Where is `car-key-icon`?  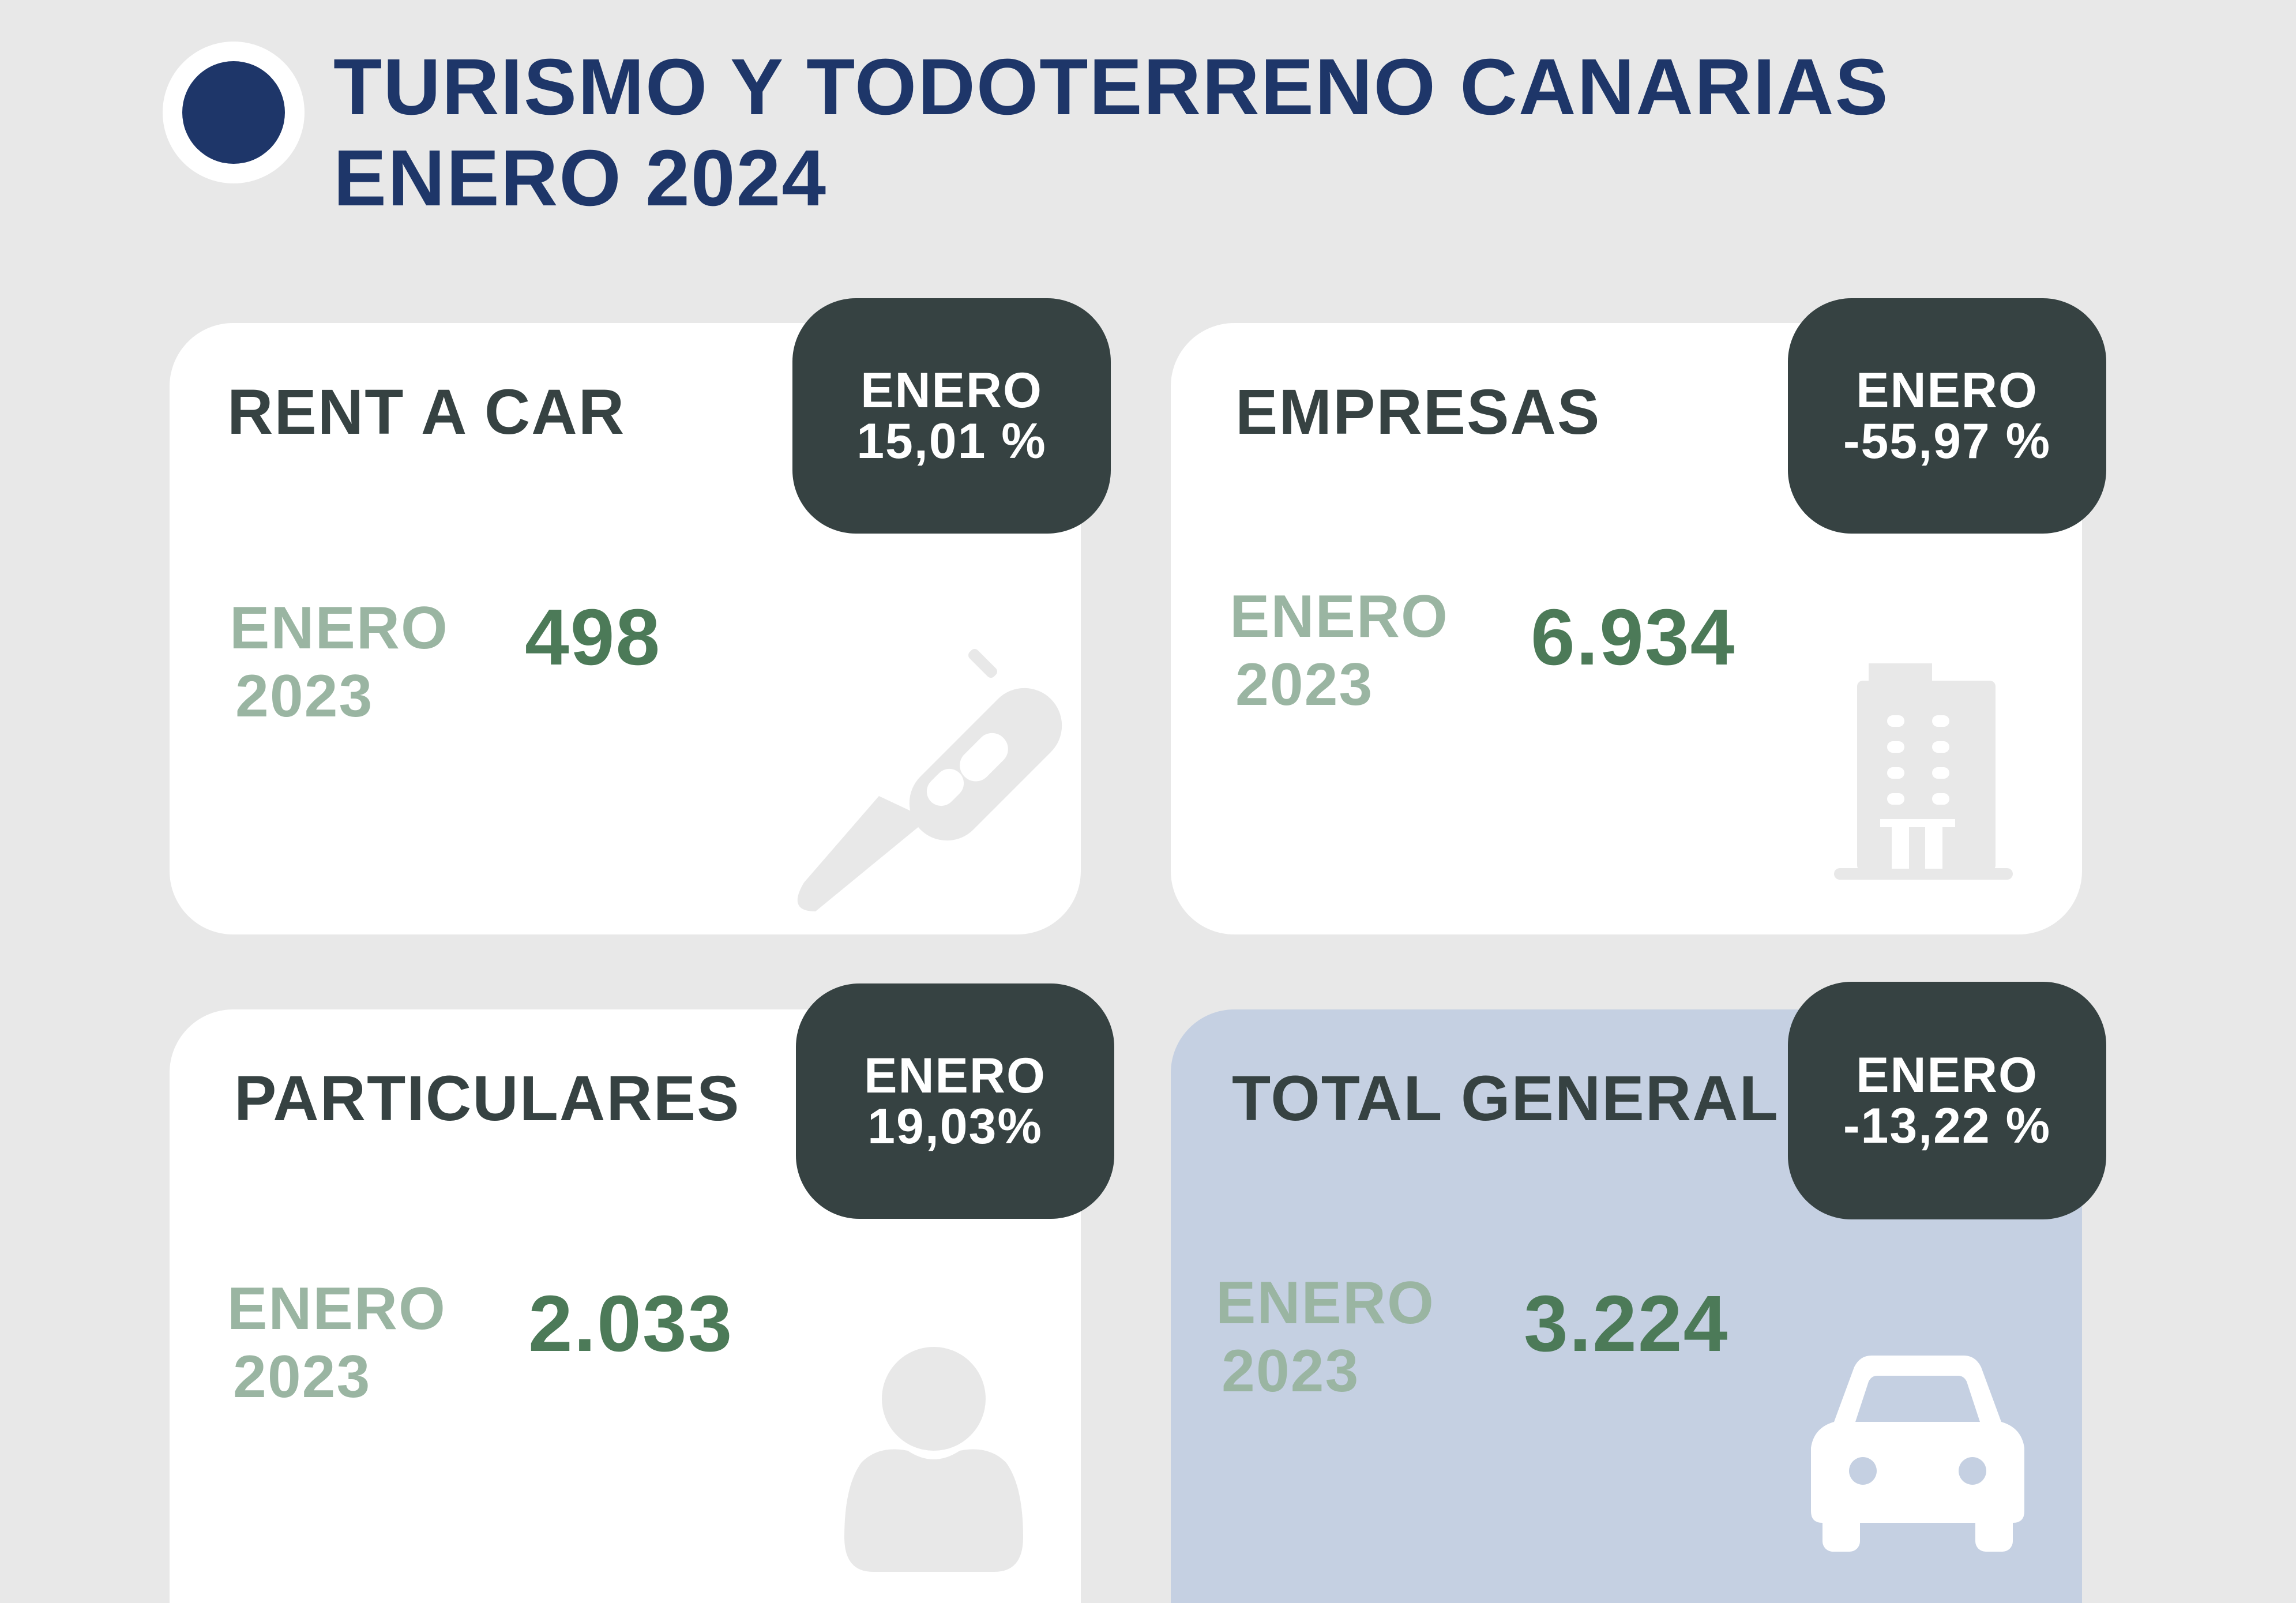 car-key-icon is located at coordinates (929, 780).